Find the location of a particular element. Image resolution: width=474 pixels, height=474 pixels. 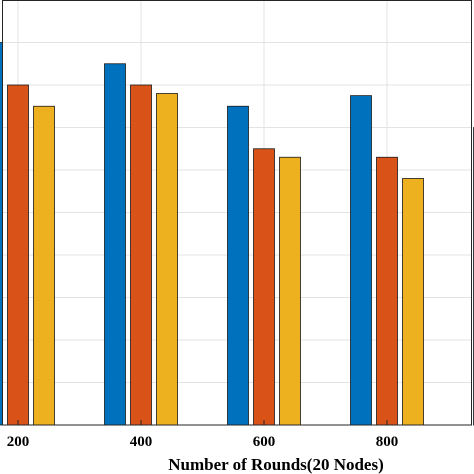

x-tick-label-400: 400 is located at coordinates (141, 442).